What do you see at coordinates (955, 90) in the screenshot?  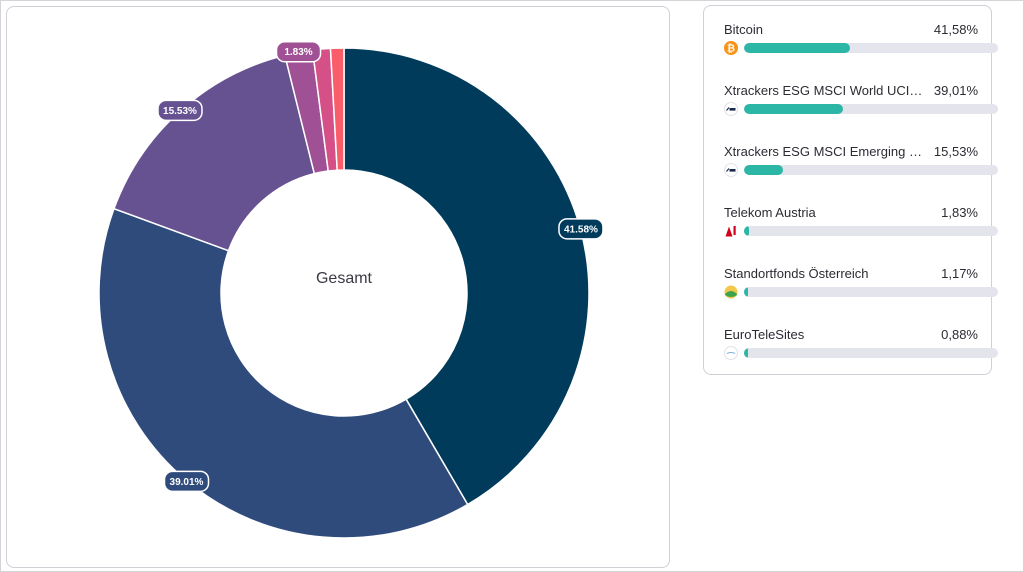 I see `holding-percent: 39,01%` at bounding box center [955, 90].